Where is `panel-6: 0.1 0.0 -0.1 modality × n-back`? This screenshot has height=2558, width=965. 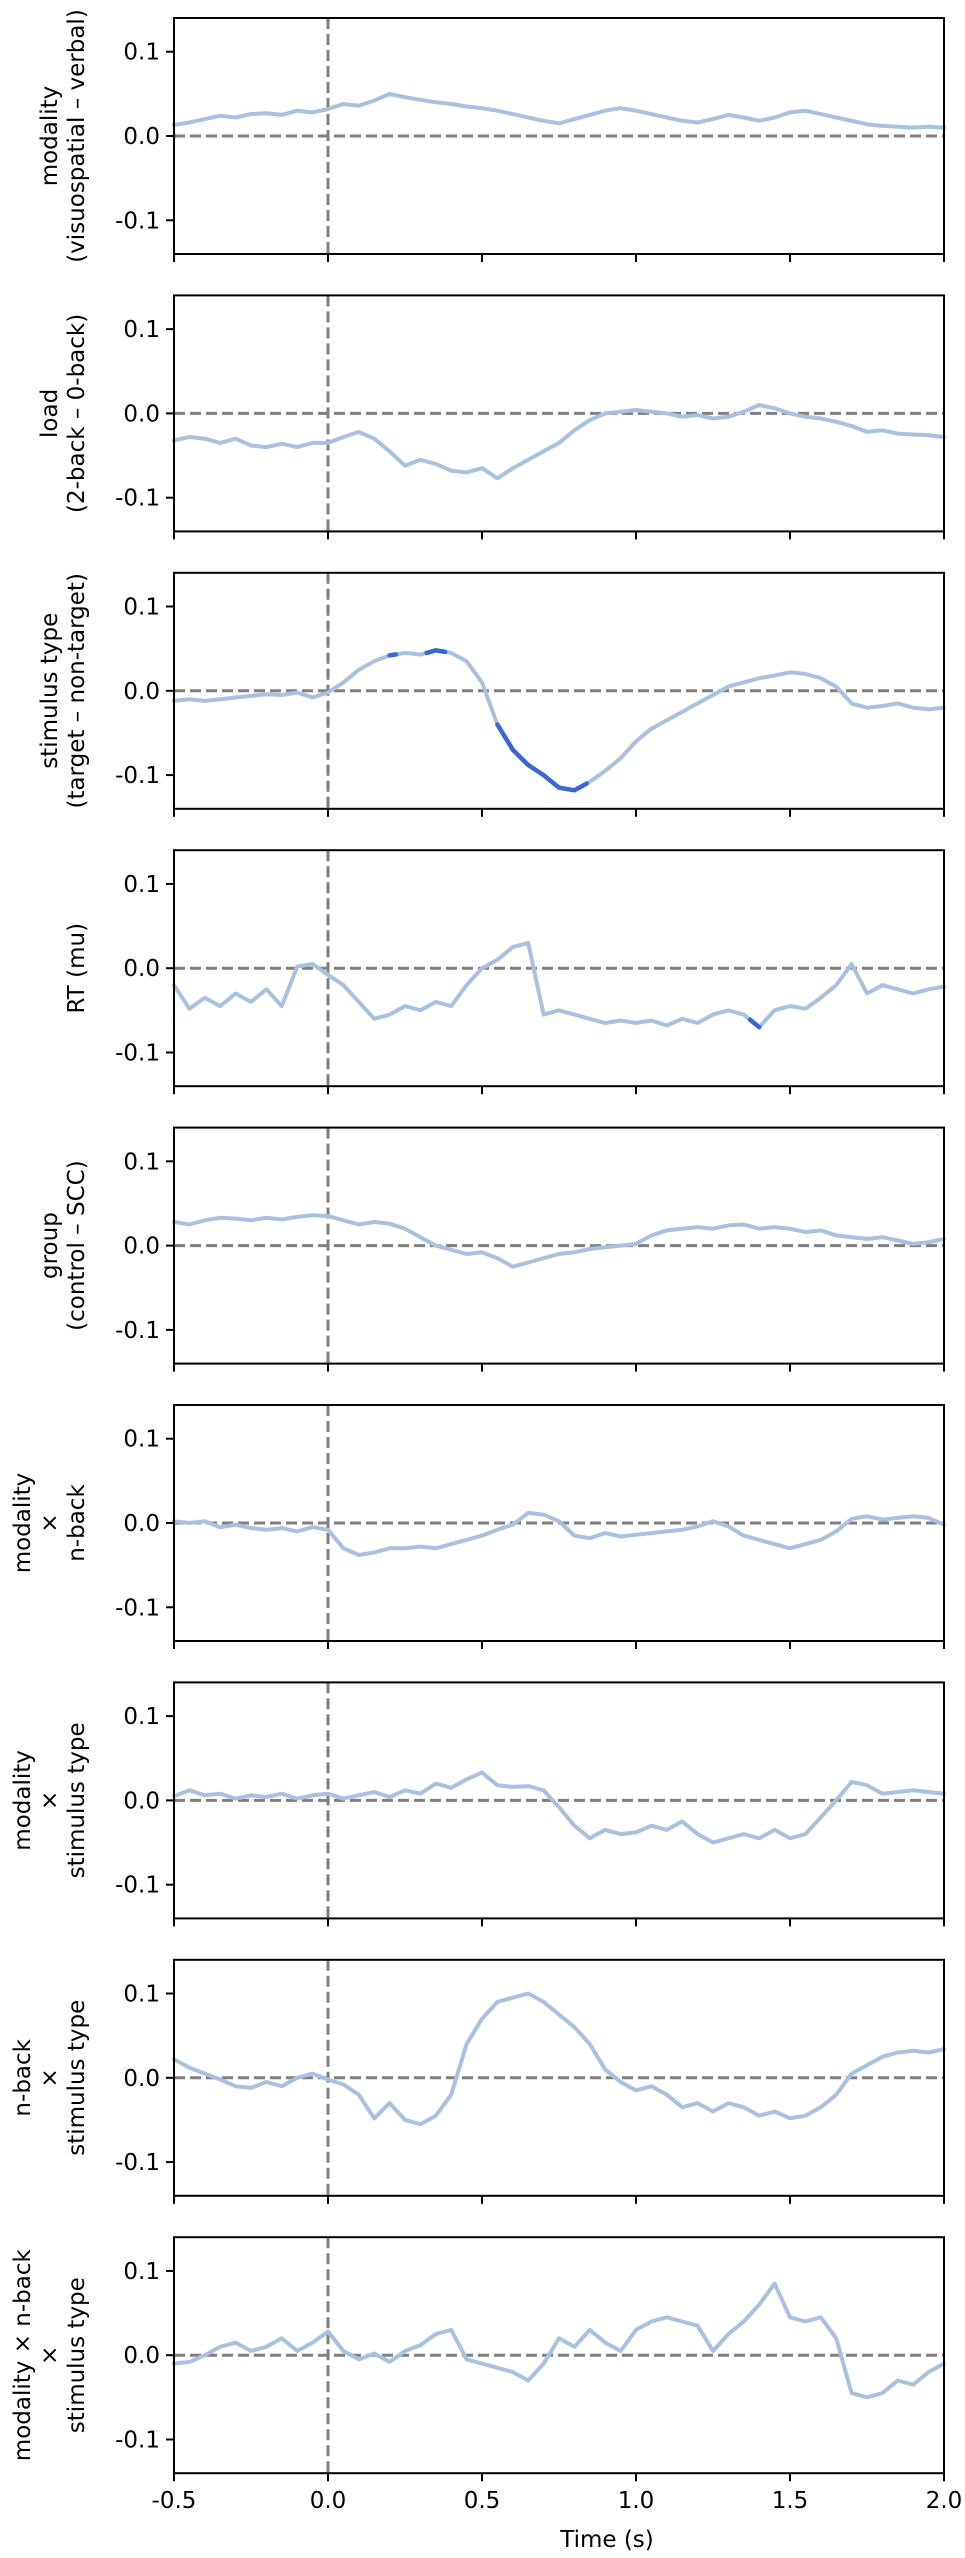
panel-6: 0.1 0.0 -0.1 modality × n-back is located at coordinates (478, 1526).